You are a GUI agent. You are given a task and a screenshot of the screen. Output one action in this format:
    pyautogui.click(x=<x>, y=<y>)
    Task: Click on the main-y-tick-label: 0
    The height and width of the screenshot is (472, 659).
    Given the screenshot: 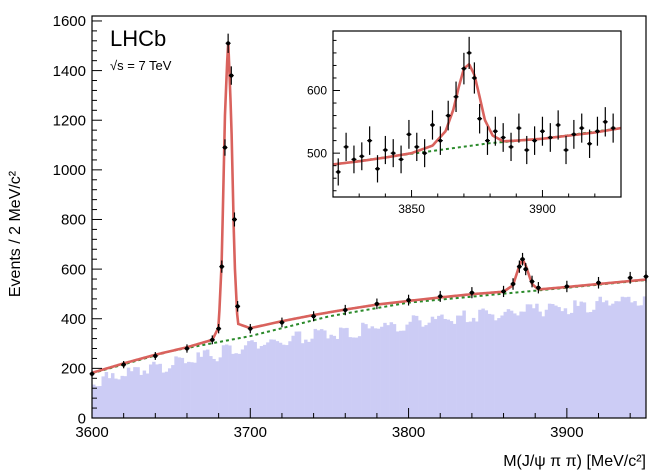 What is the action you would take?
    pyautogui.click(x=82, y=418)
    